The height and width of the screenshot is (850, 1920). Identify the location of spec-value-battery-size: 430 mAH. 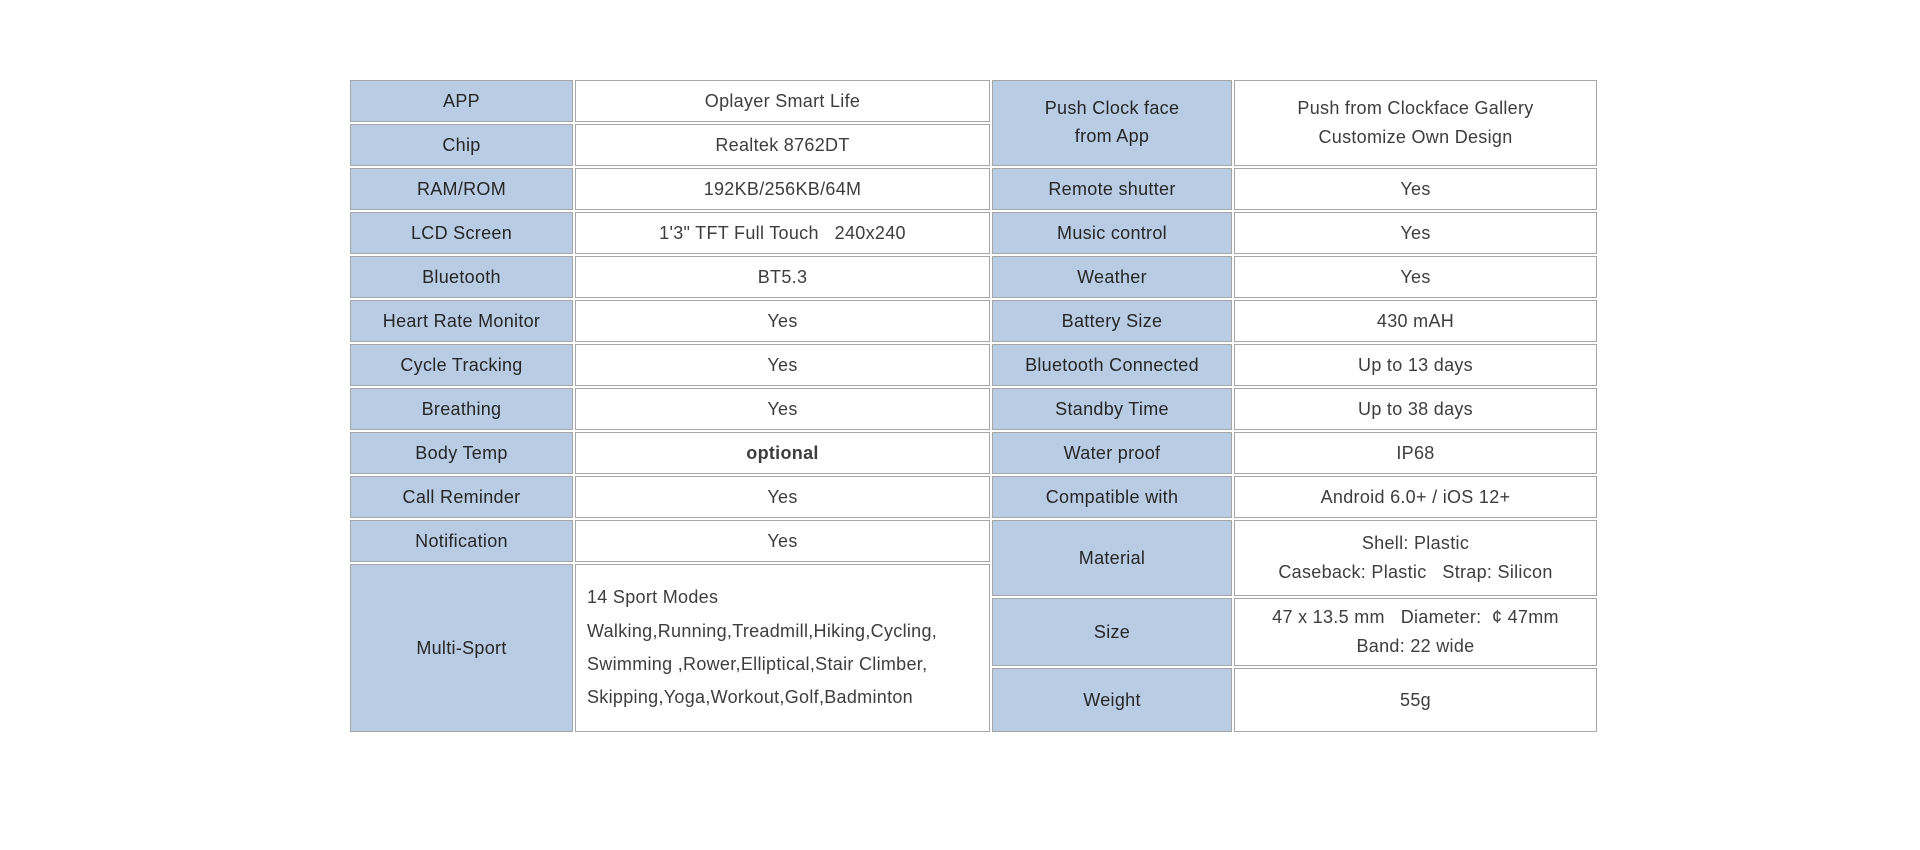
(1415, 321).